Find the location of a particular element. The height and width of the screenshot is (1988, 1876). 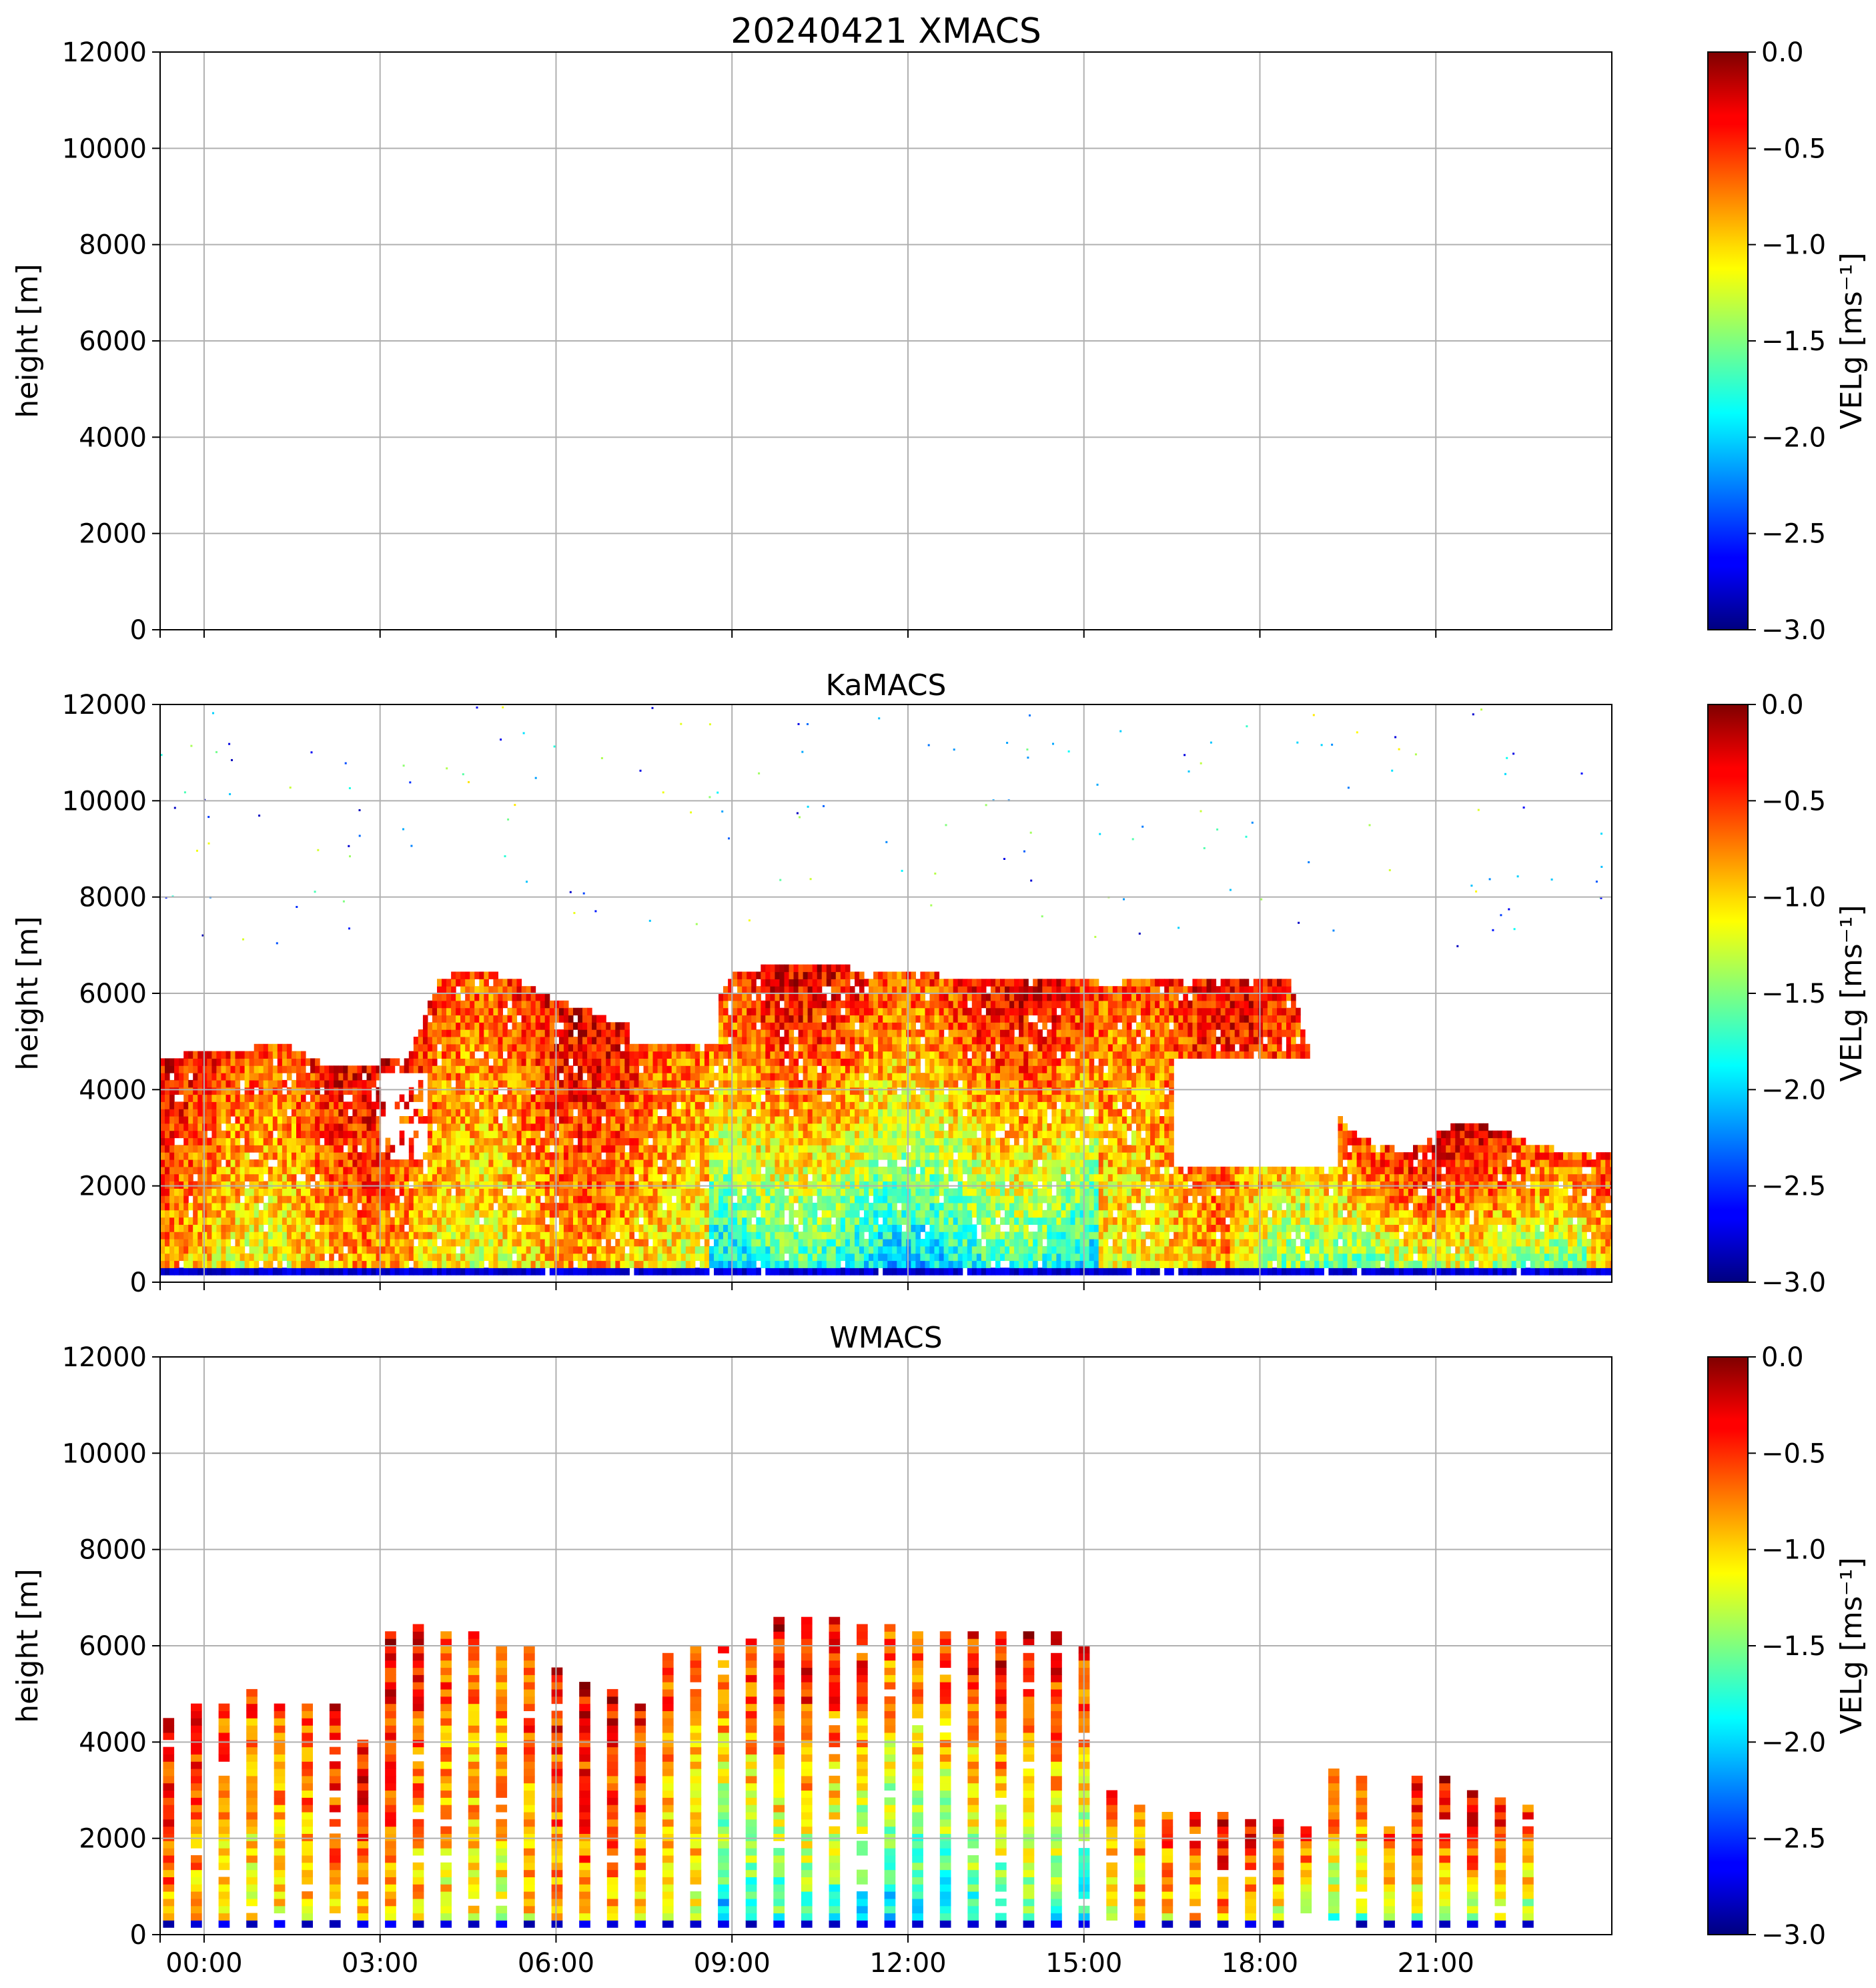

x-tick-label: 15:00 is located at coordinates (1083, 1963).